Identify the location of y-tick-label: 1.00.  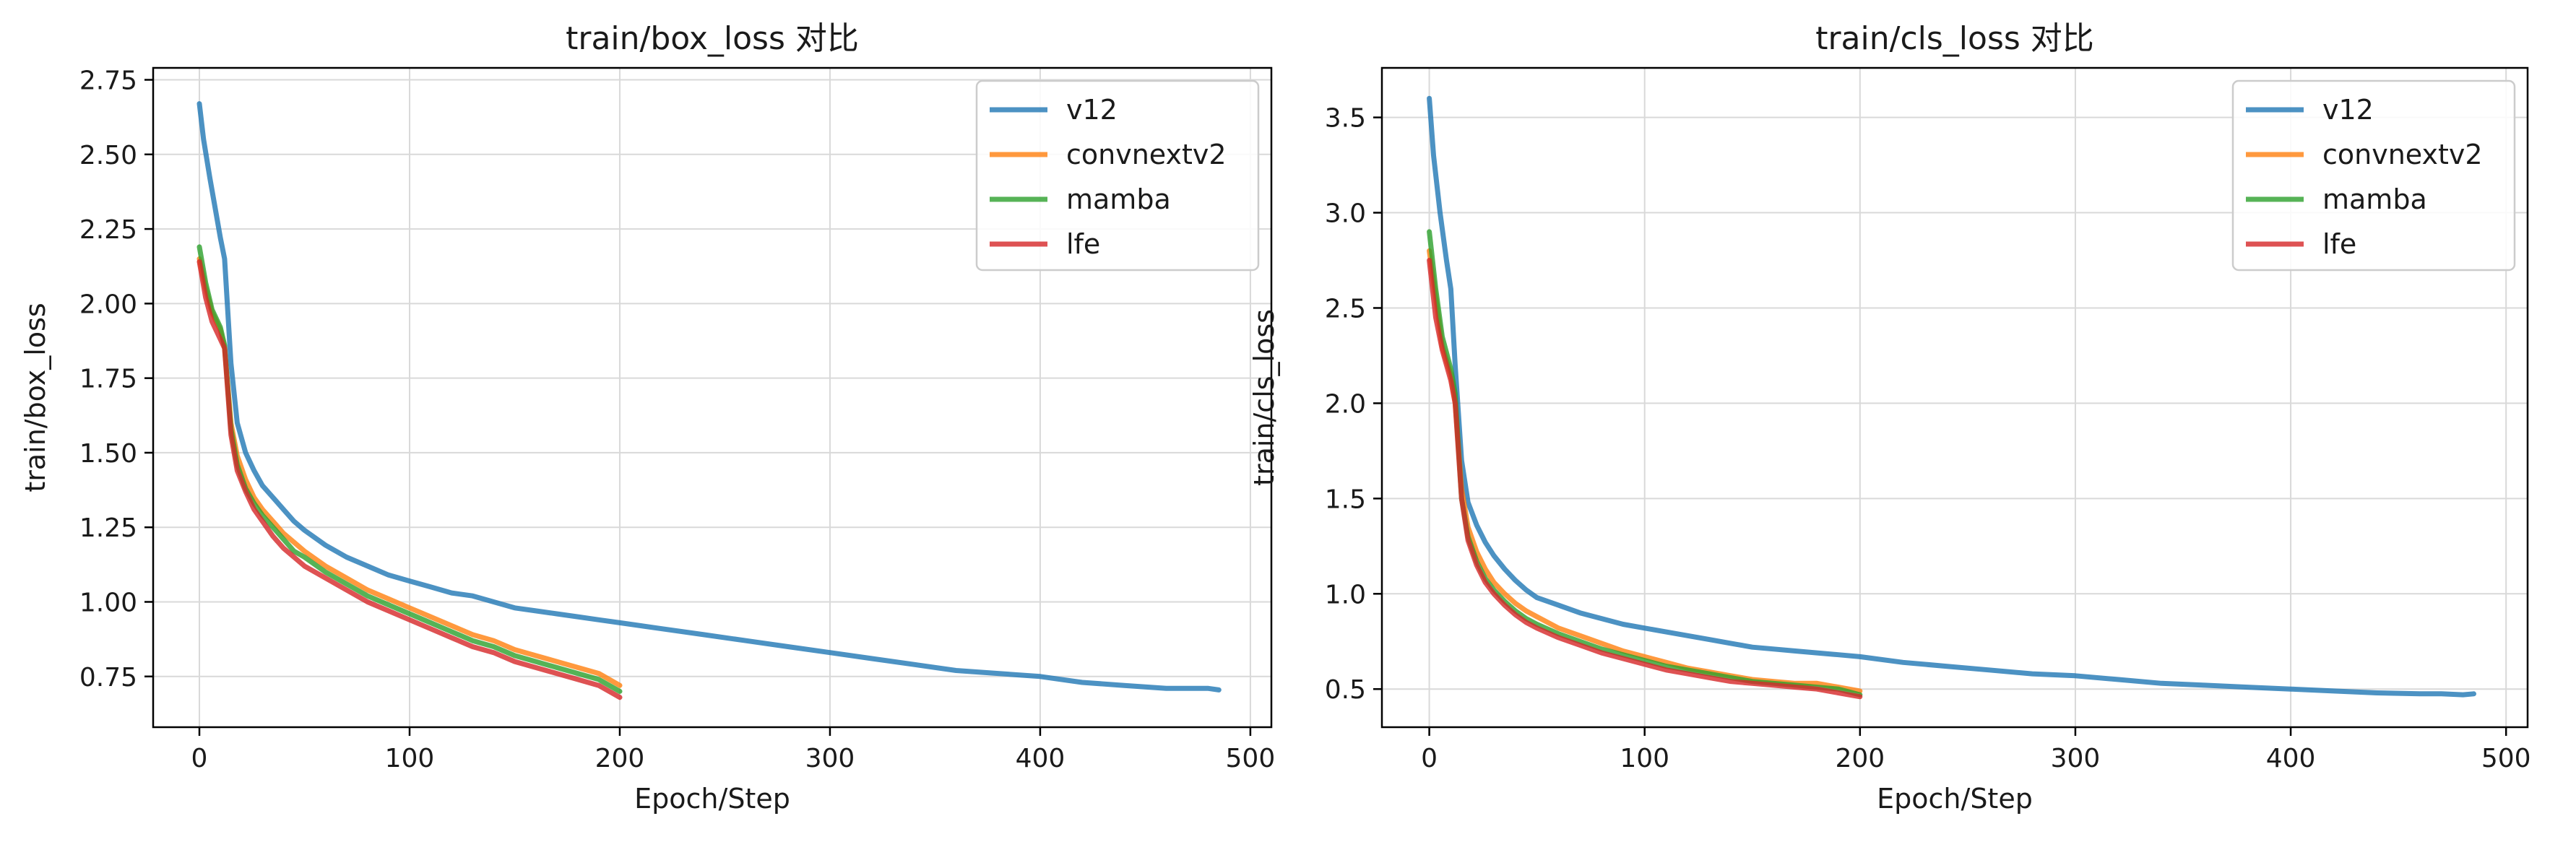
(108, 602).